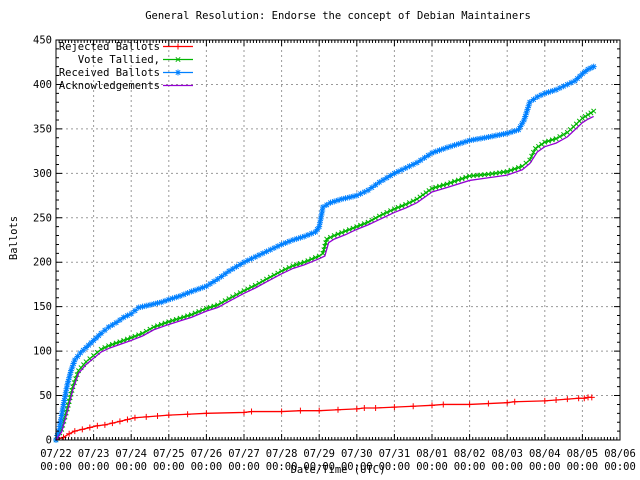 The height and width of the screenshot is (480, 640). Describe the element at coordinates (178, 65) in the screenshot. I see `legend-line-samples` at that location.